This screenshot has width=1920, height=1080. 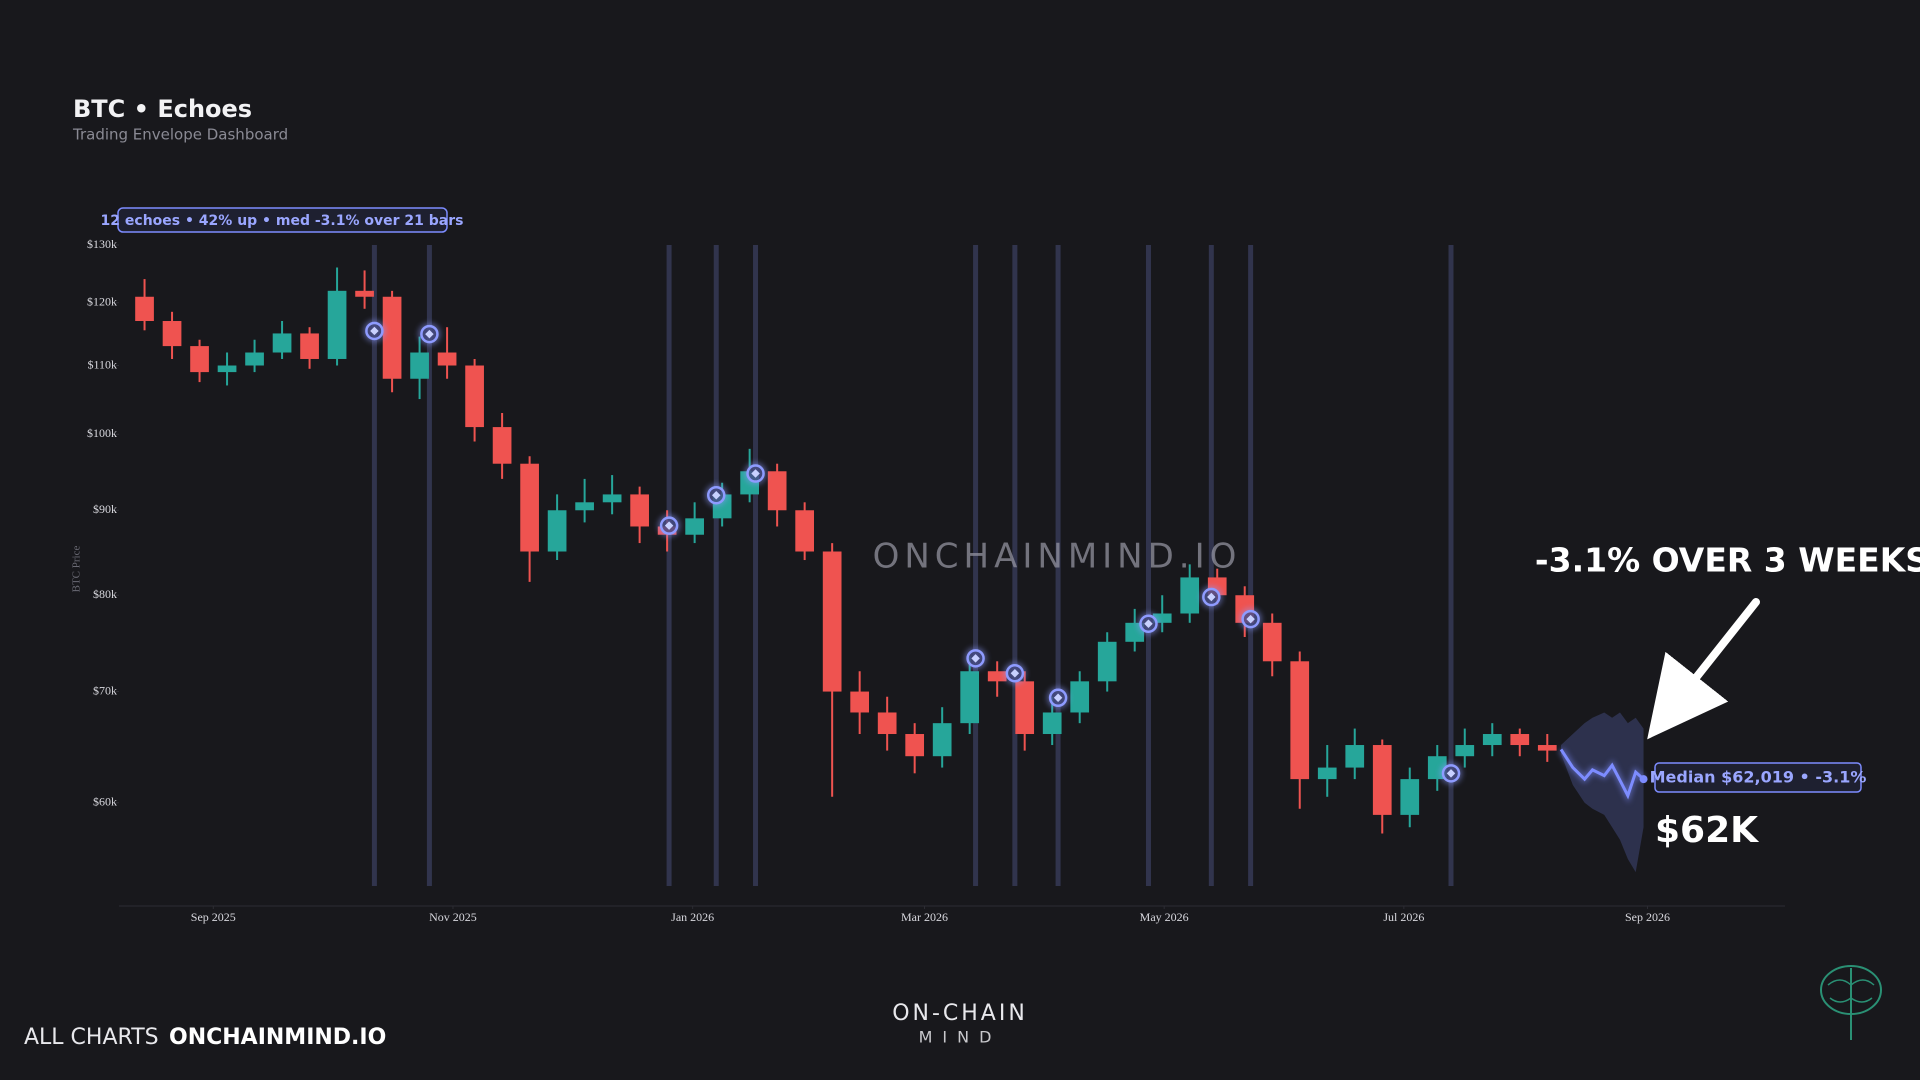 I want to click on x-tick-label: Jan 2026, so click(x=692, y=917).